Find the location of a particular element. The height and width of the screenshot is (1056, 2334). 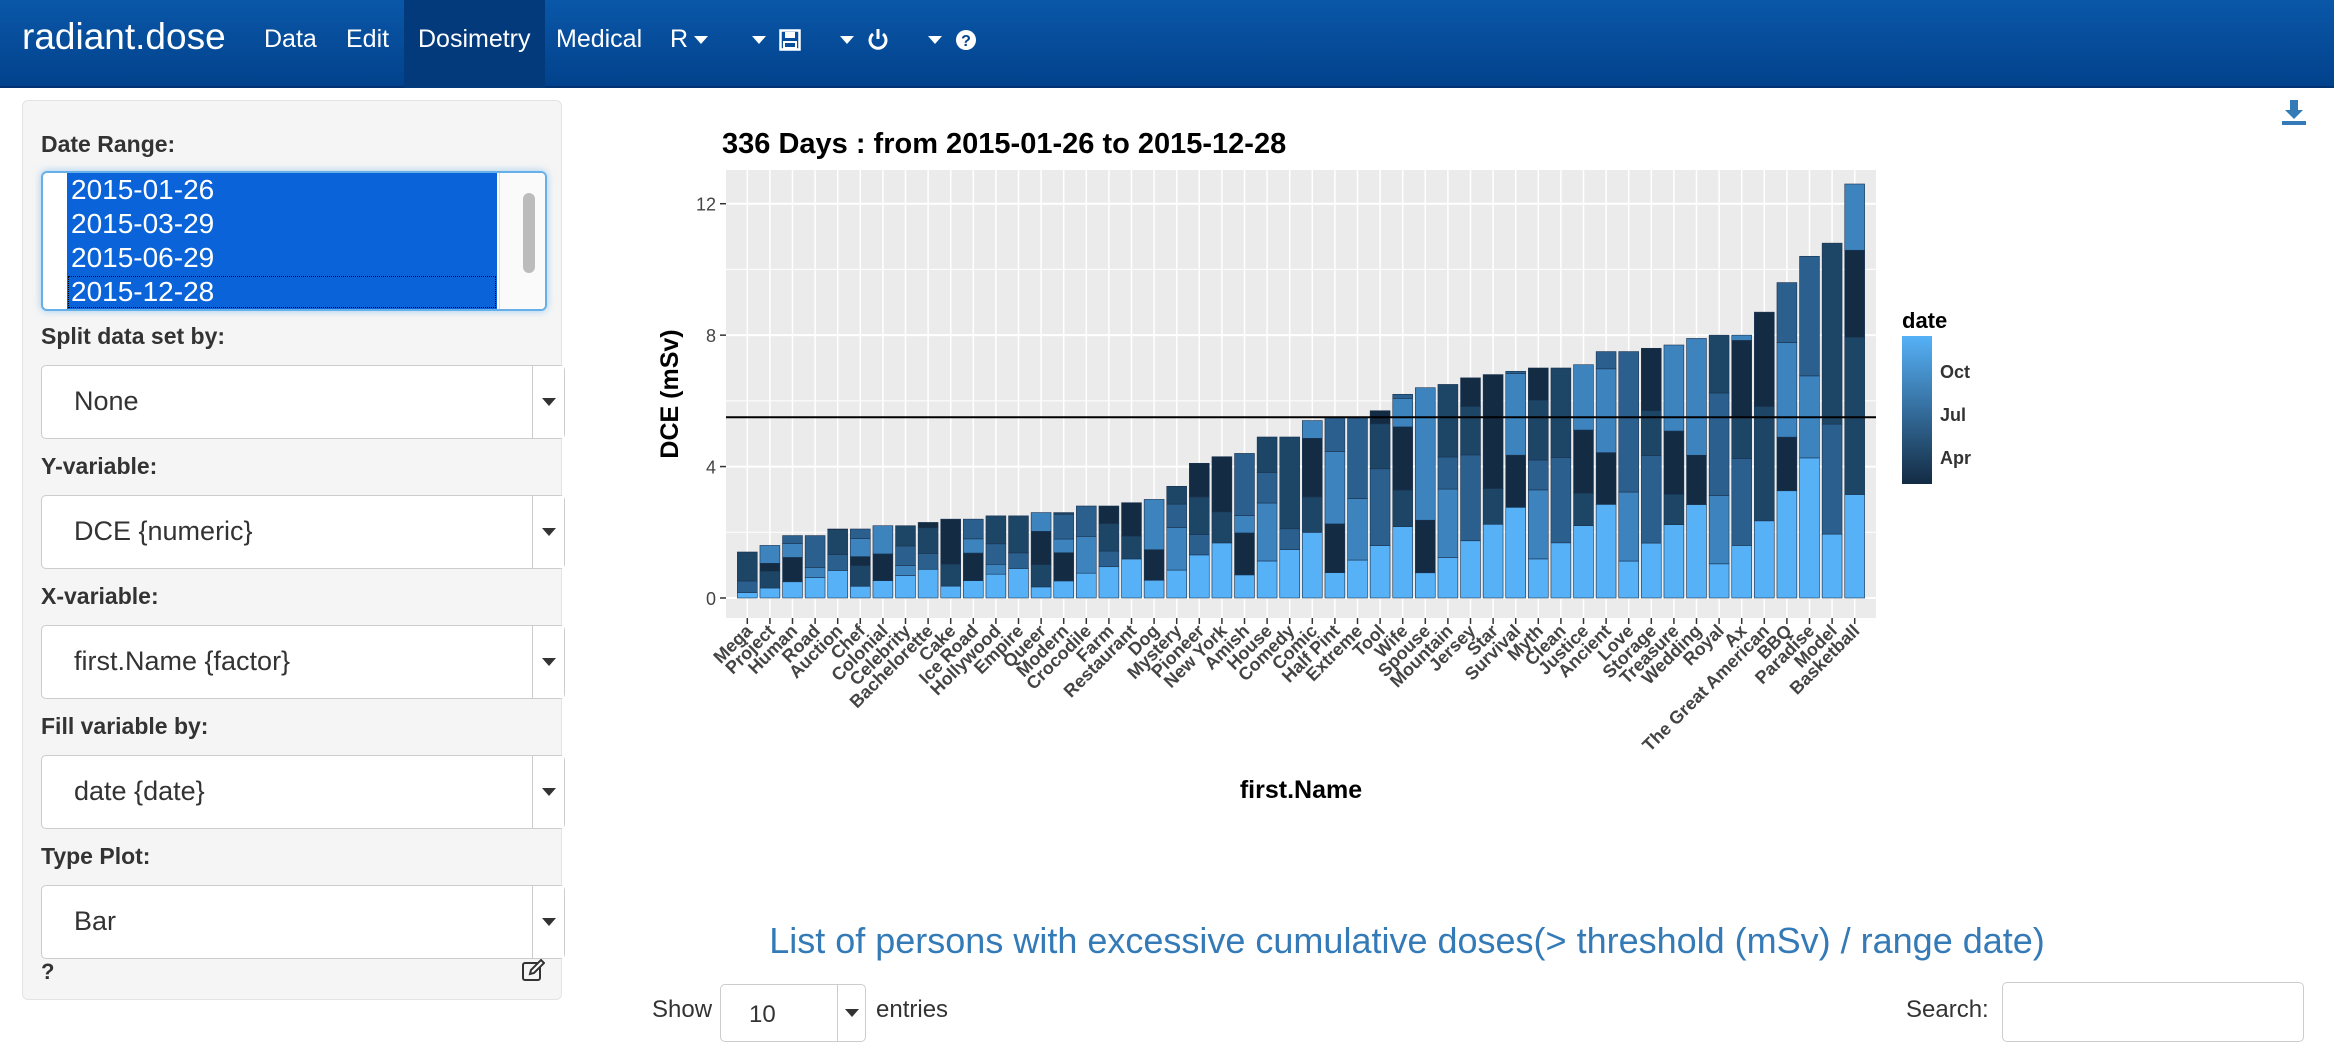

date-option: 2015-06-29 is located at coordinates (282, 258).